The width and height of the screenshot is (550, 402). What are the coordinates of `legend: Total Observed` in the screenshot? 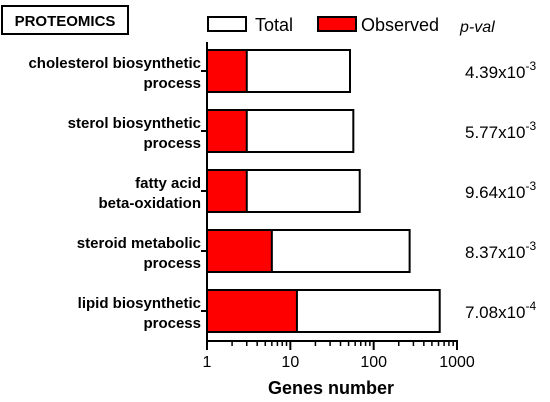 It's located at (323, 25).